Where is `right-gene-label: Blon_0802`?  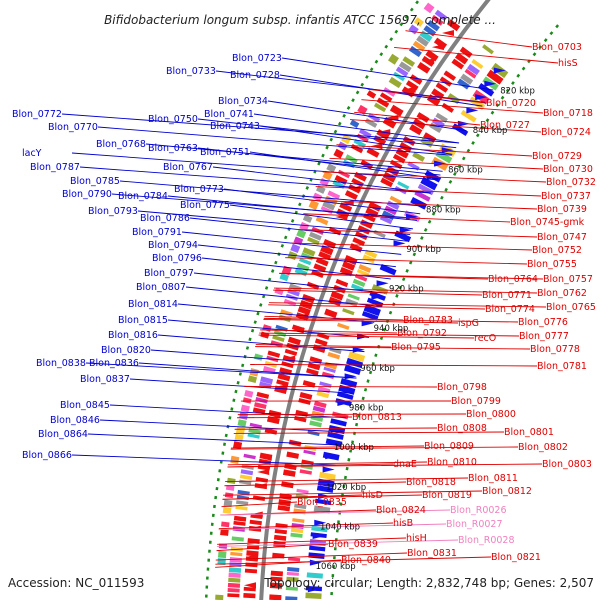 right-gene-label: Blon_0802 is located at coordinates (543, 447).